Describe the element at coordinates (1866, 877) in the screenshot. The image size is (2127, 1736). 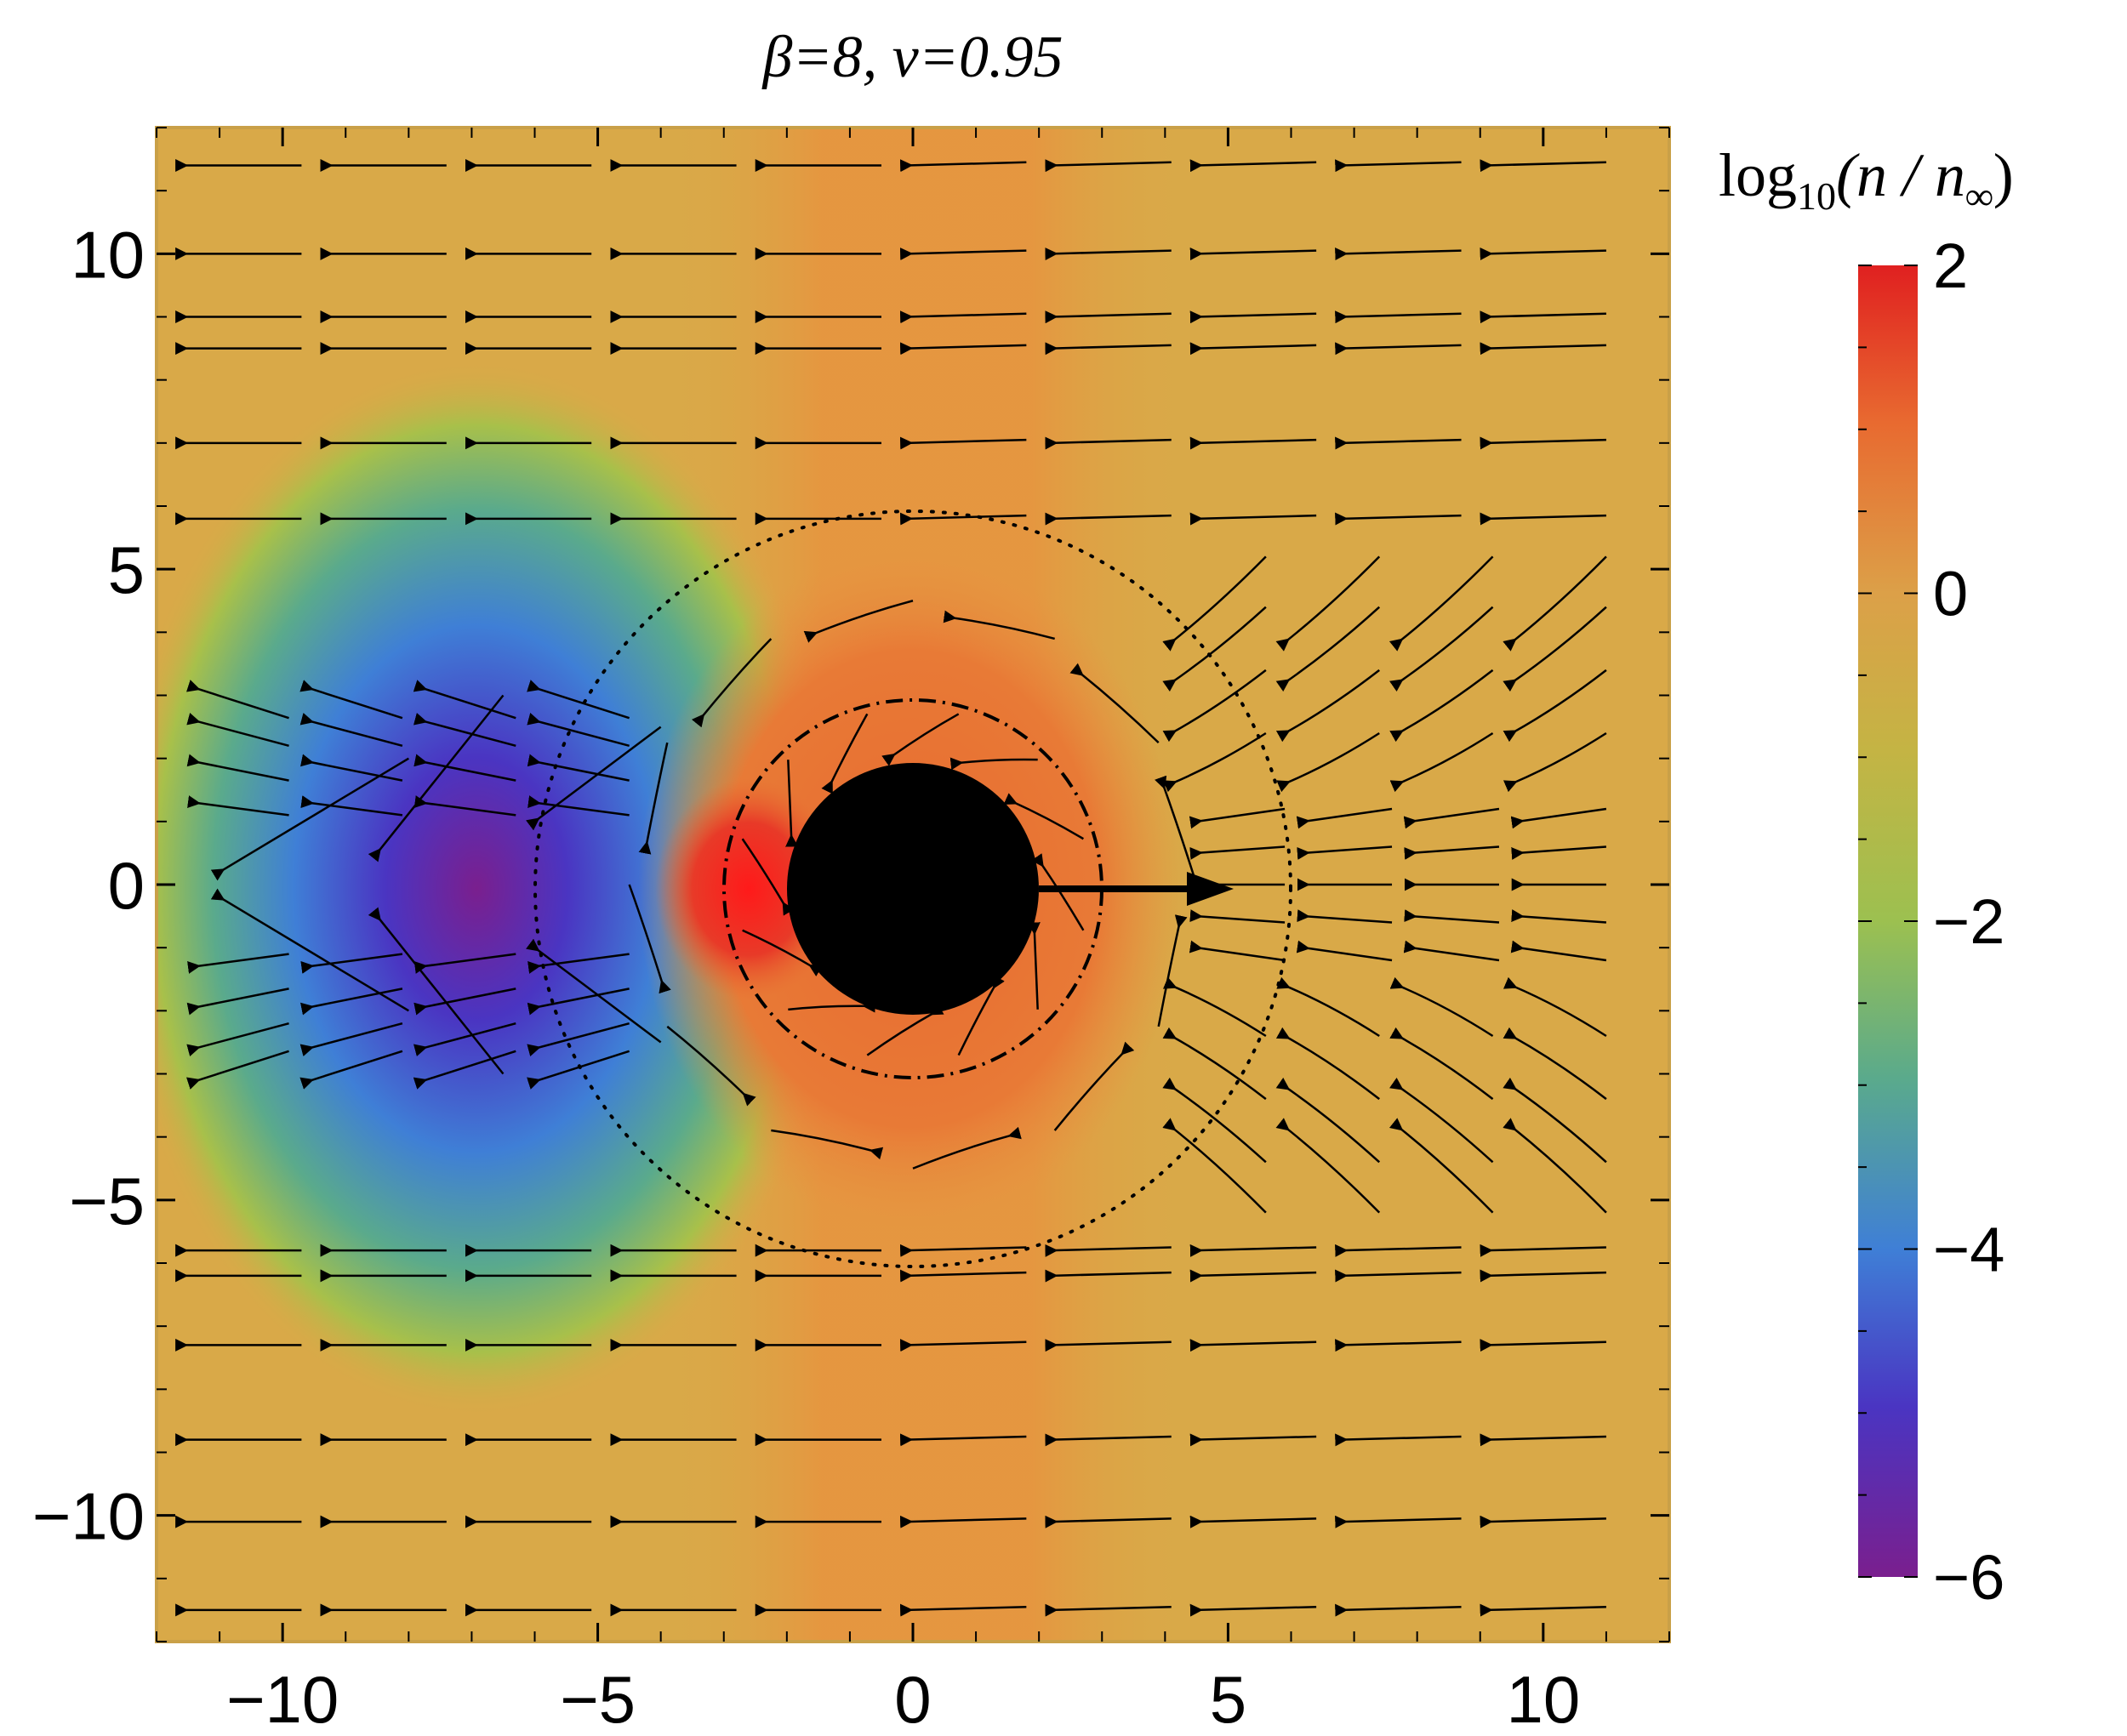
I see `colorbar: log10(n / n∞) 2 0 −2 −4 −6` at that location.